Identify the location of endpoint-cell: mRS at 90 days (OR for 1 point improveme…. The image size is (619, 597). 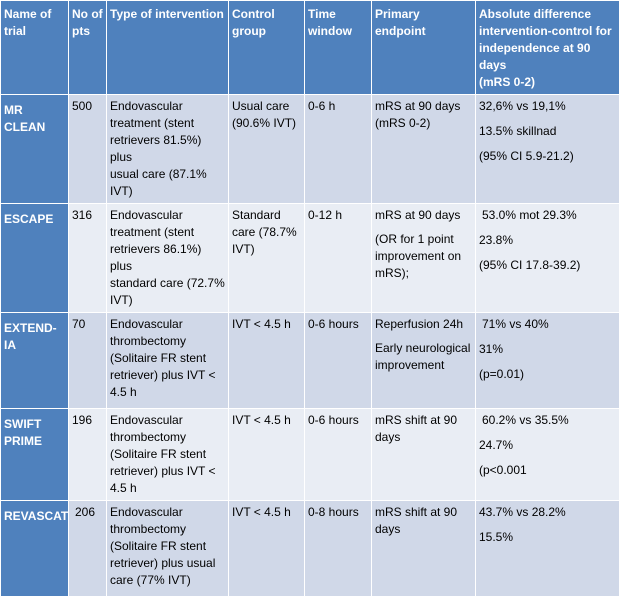
(424, 258).